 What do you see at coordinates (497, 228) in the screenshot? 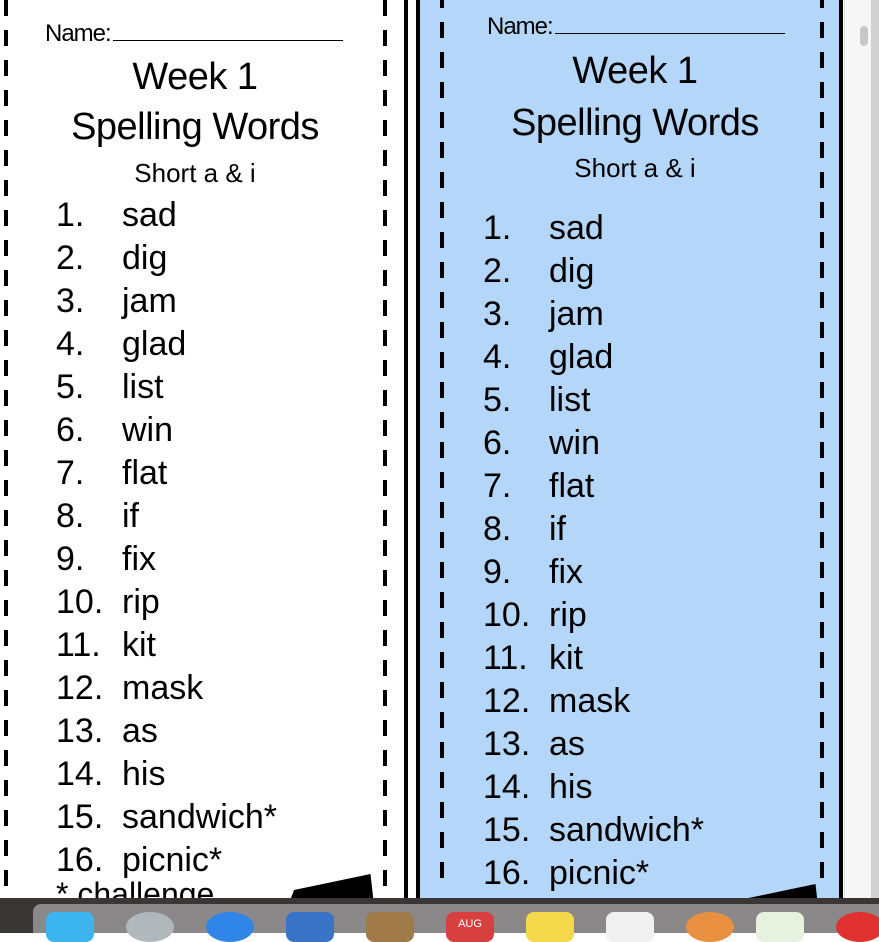
I see `word-number: 1.` at bounding box center [497, 228].